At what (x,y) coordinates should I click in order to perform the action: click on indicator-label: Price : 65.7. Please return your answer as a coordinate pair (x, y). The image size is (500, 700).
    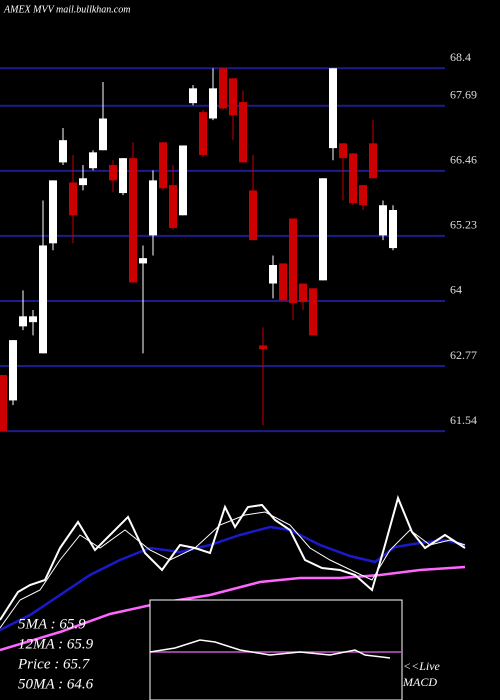
    Looking at the image, I should click on (54, 664).